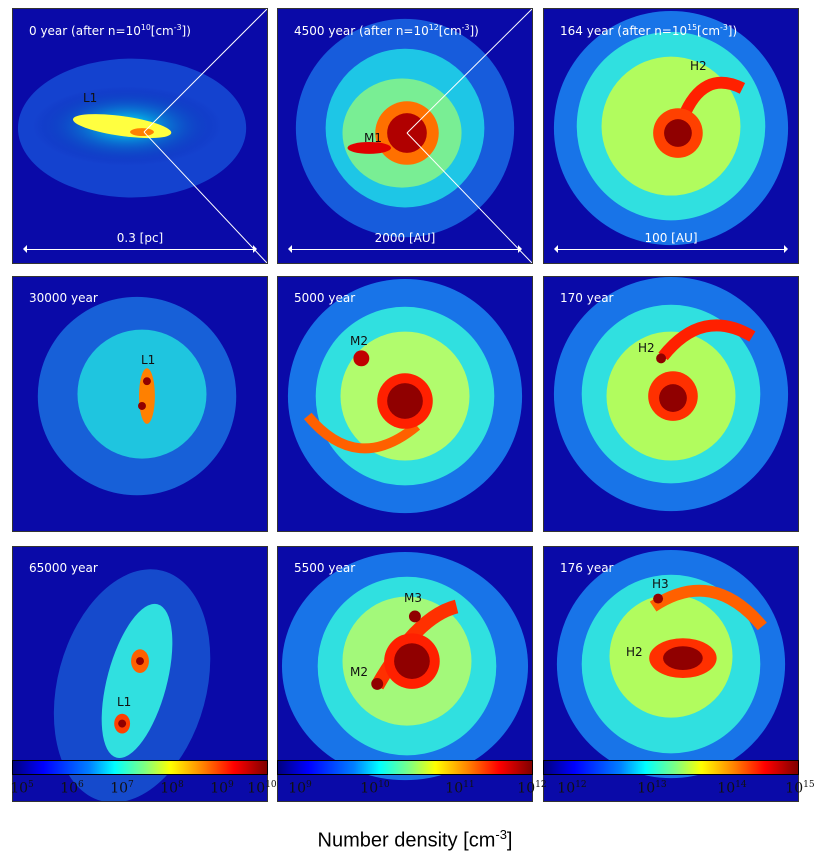 This screenshot has width=830, height=856. I want to click on panel-high-170-year: 170 year H2, so click(671, 404).